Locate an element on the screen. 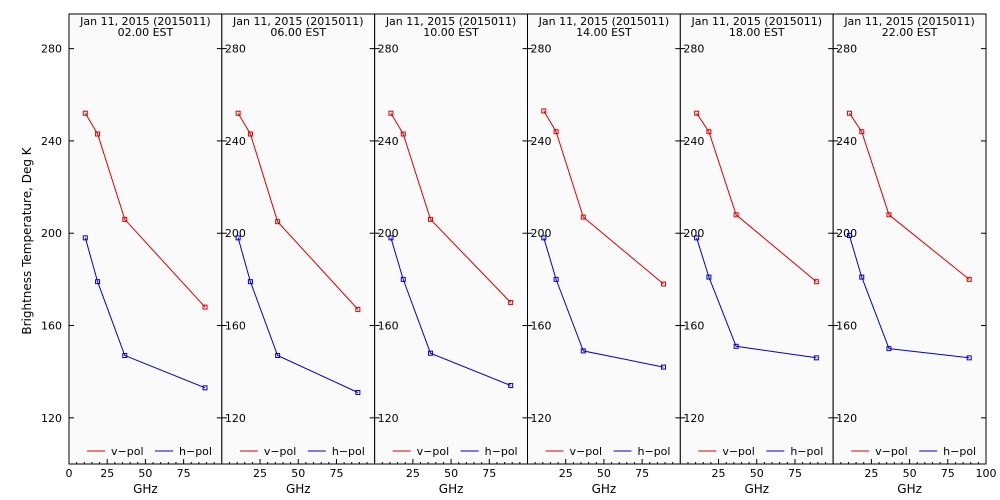 Image resolution: width=1000 pixels, height=500 pixels. panel-subtitle: 10.00 EST is located at coordinates (451, 32).